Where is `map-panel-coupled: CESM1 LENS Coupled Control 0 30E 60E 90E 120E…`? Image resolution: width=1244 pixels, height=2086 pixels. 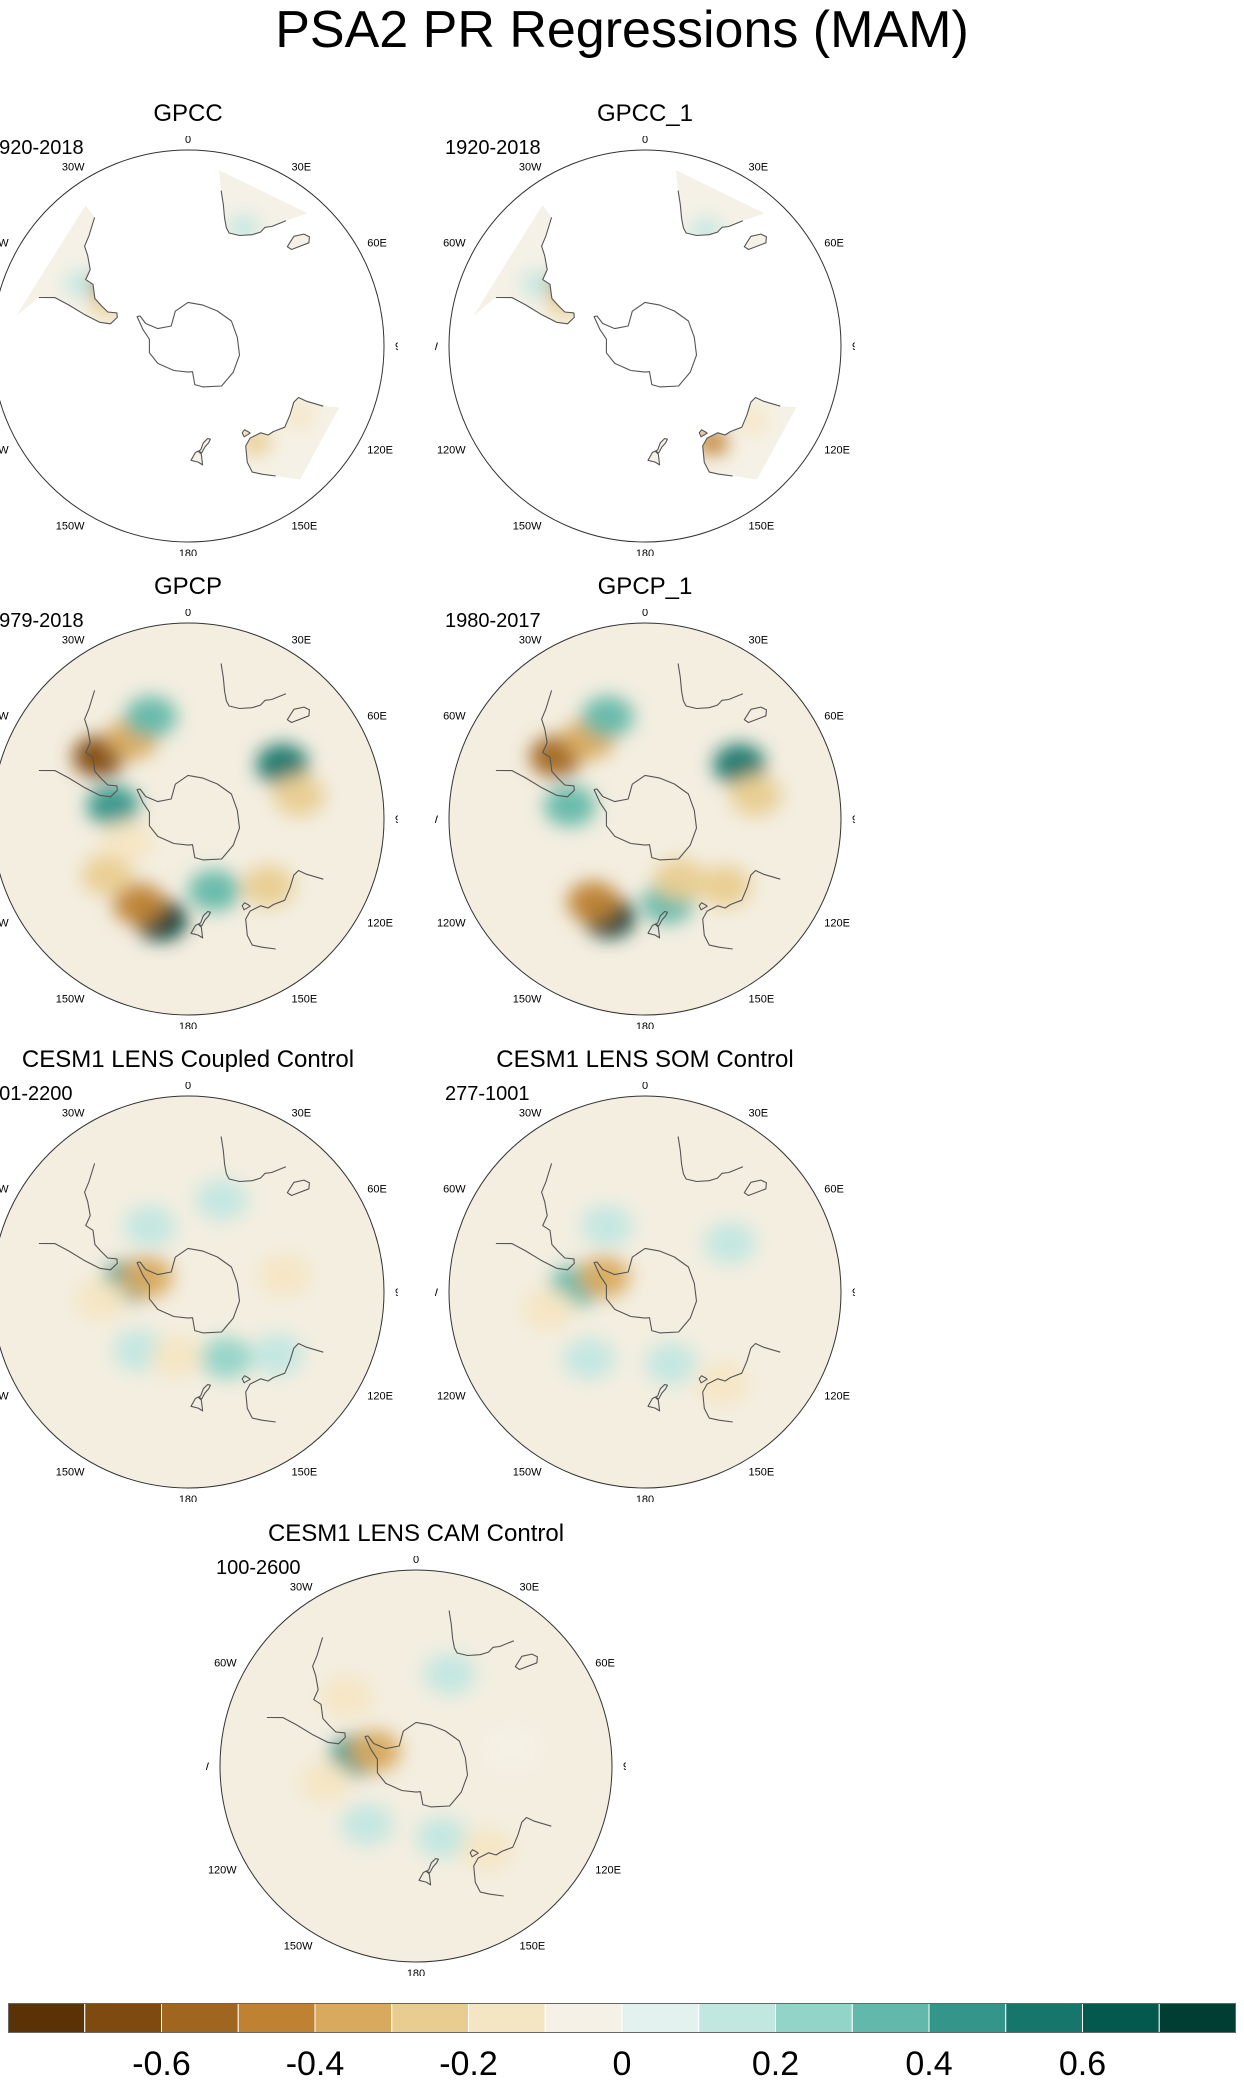 map-panel-coupled: CESM1 LENS Coupled Control 0 30E 60E 90E 120E… is located at coordinates (199, 1276).